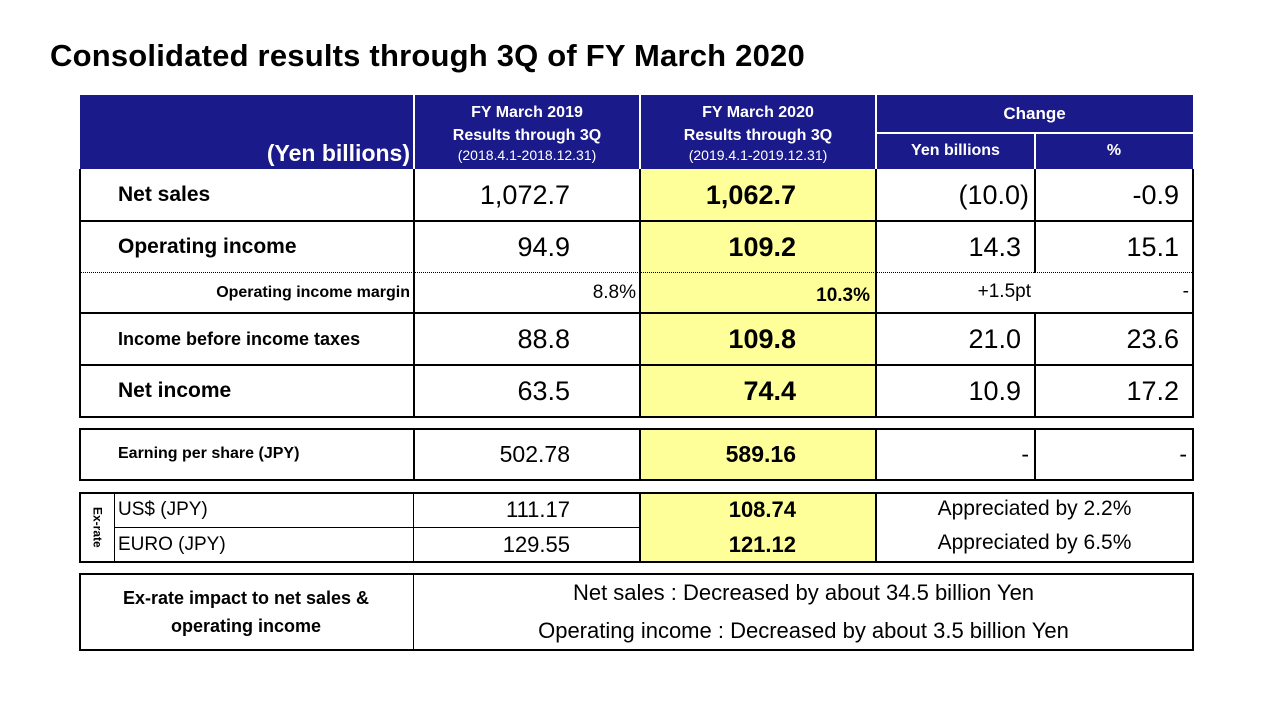  Describe the element at coordinates (758, 135) in the screenshot. I see `curr-results-label: Results through 3Q` at that location.